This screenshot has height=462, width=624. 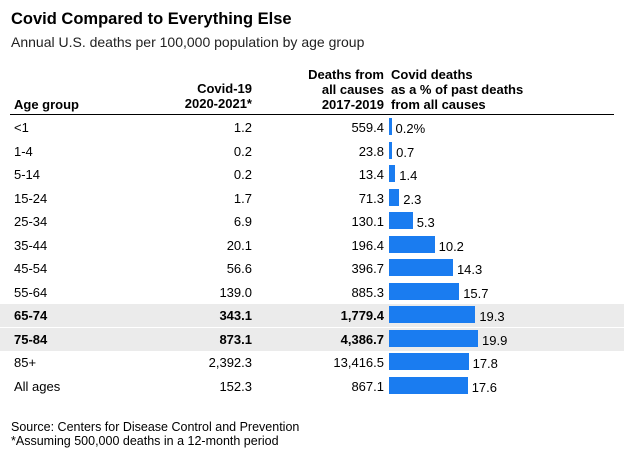 What do you see at coordinates (235, 315) in the screenshot?
I see `covid-deaths-cell: 343.1` at bounding box center [235, 315].